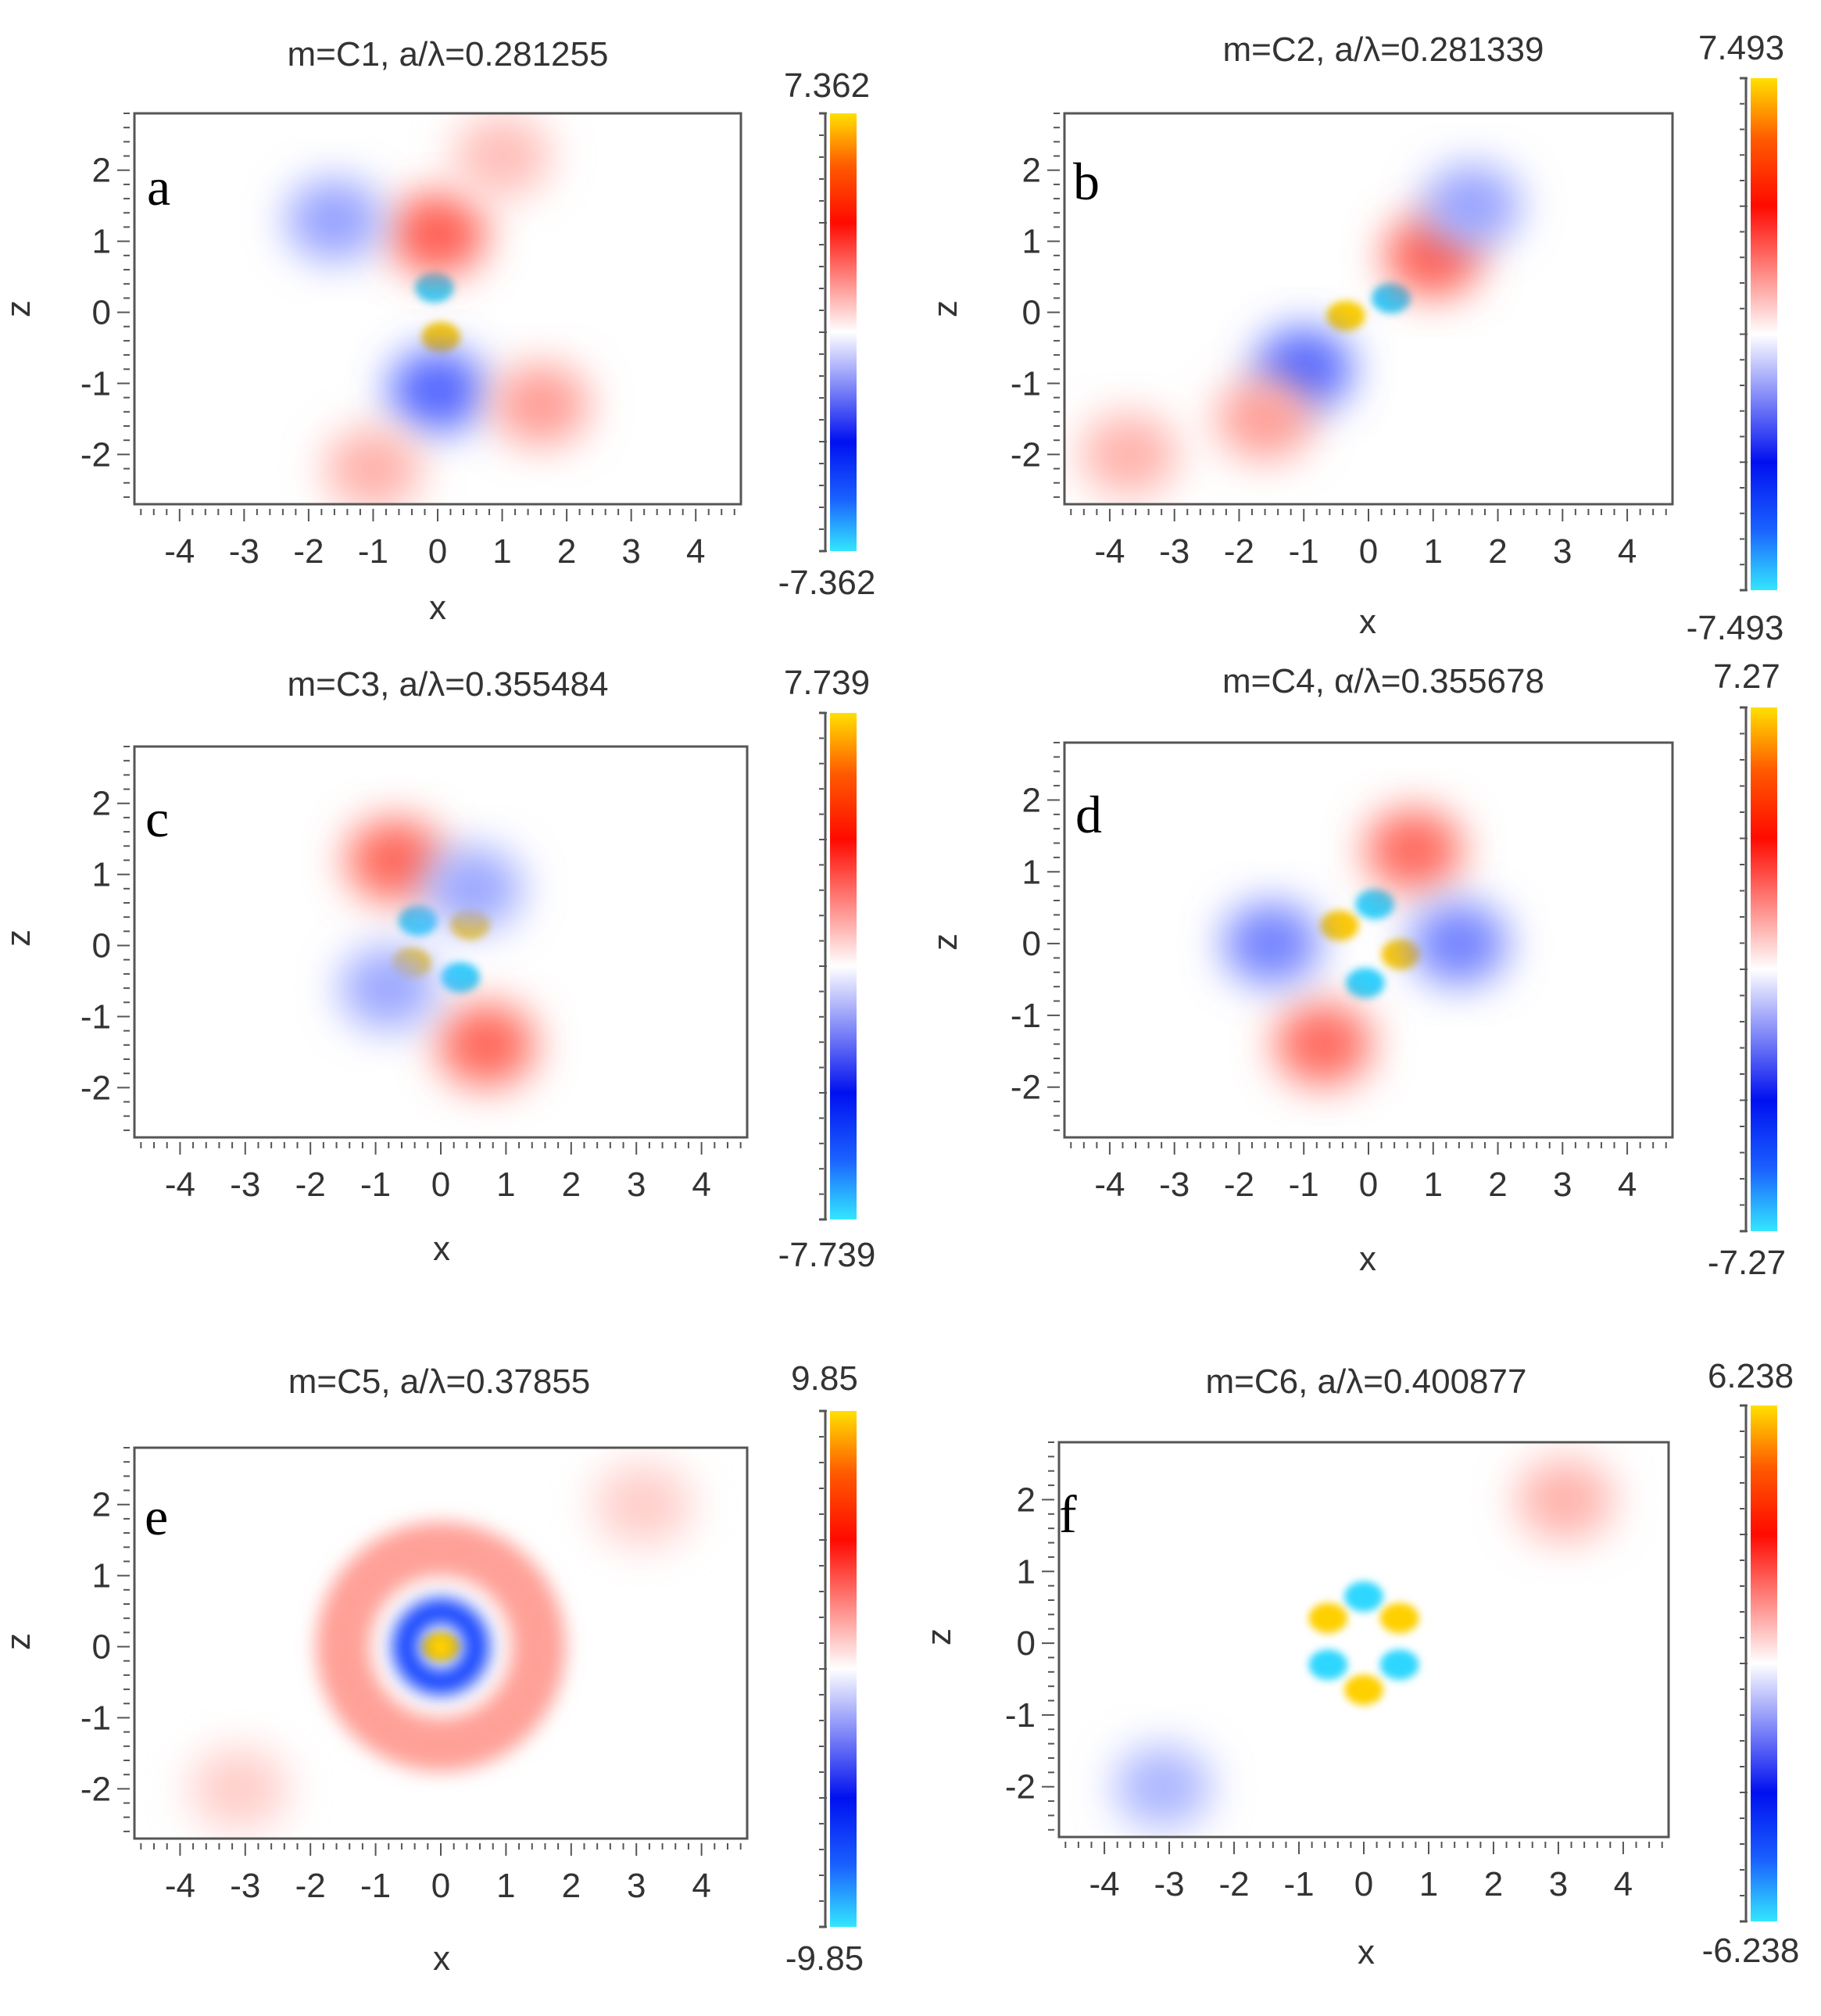  I want to click on panel-title: m=C5, a/λ=0.37855, so click(439, 1382).